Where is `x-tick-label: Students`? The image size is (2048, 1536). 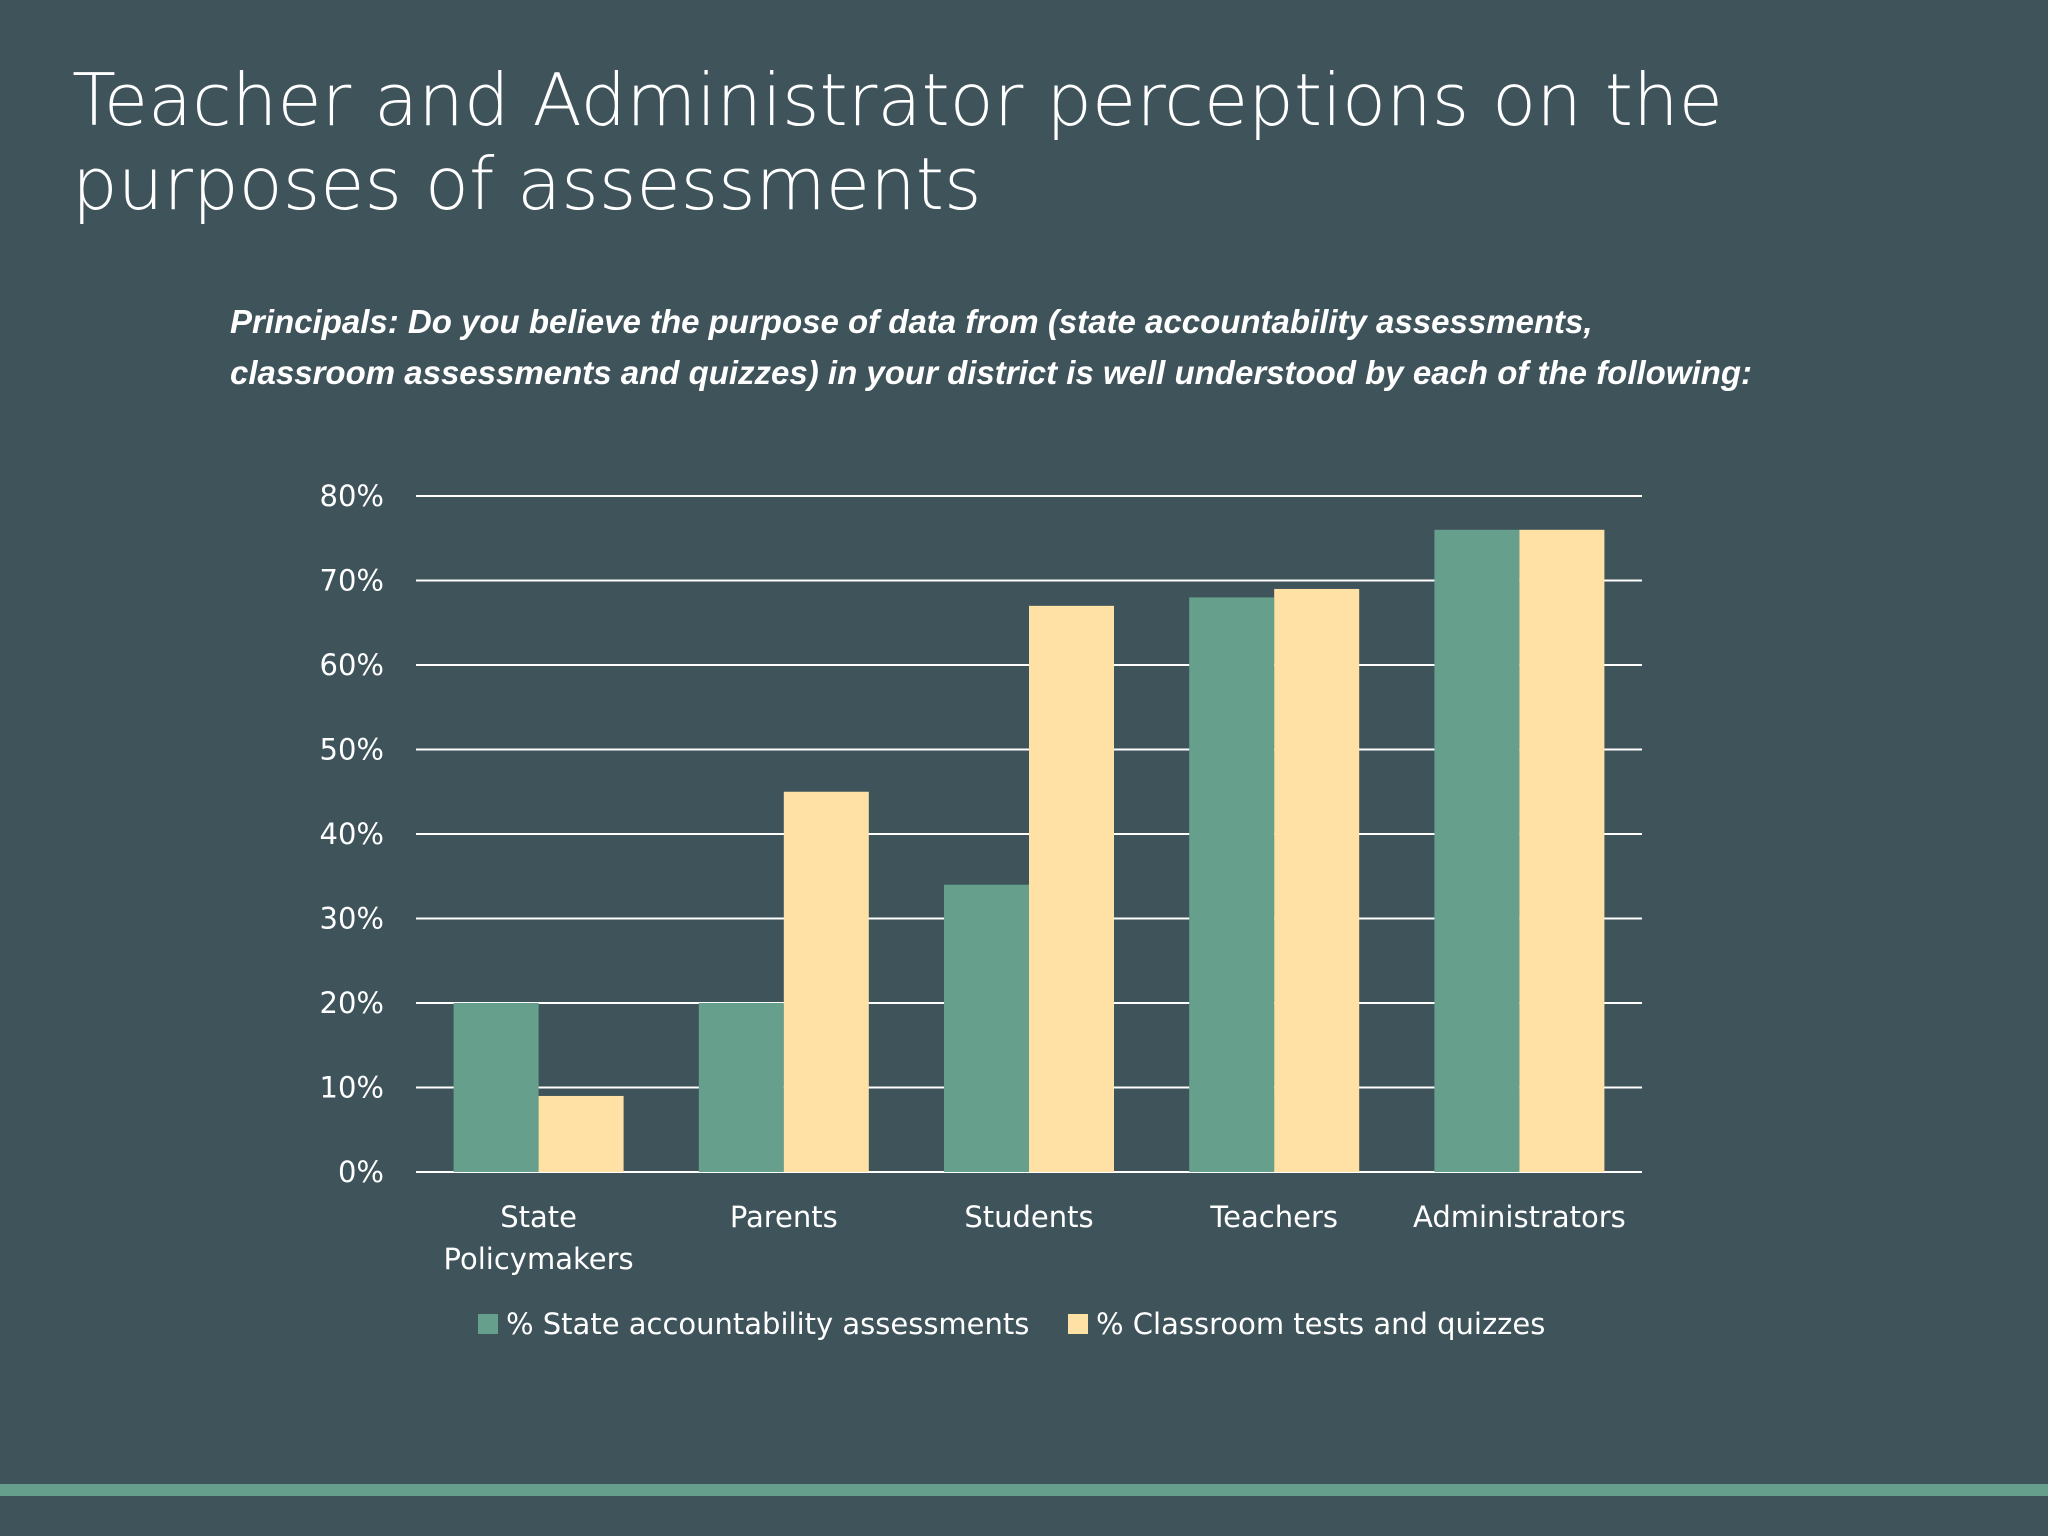
x-tick-label: Students is located at coordinates (1028, 1217).